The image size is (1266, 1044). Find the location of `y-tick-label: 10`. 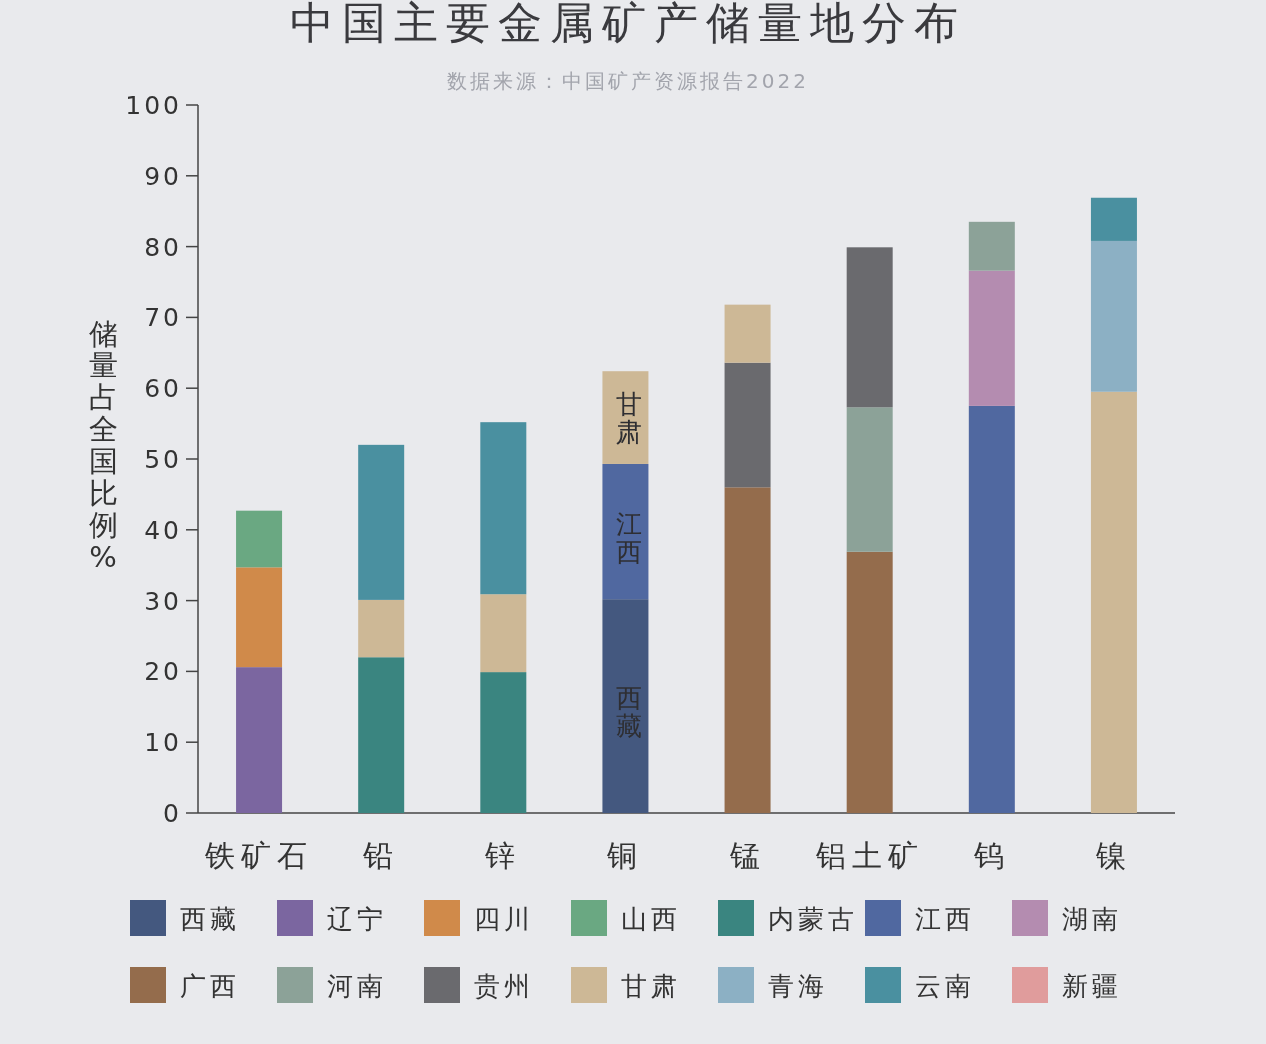

y-tick-label: 10 is located at coordinates (163, 743).